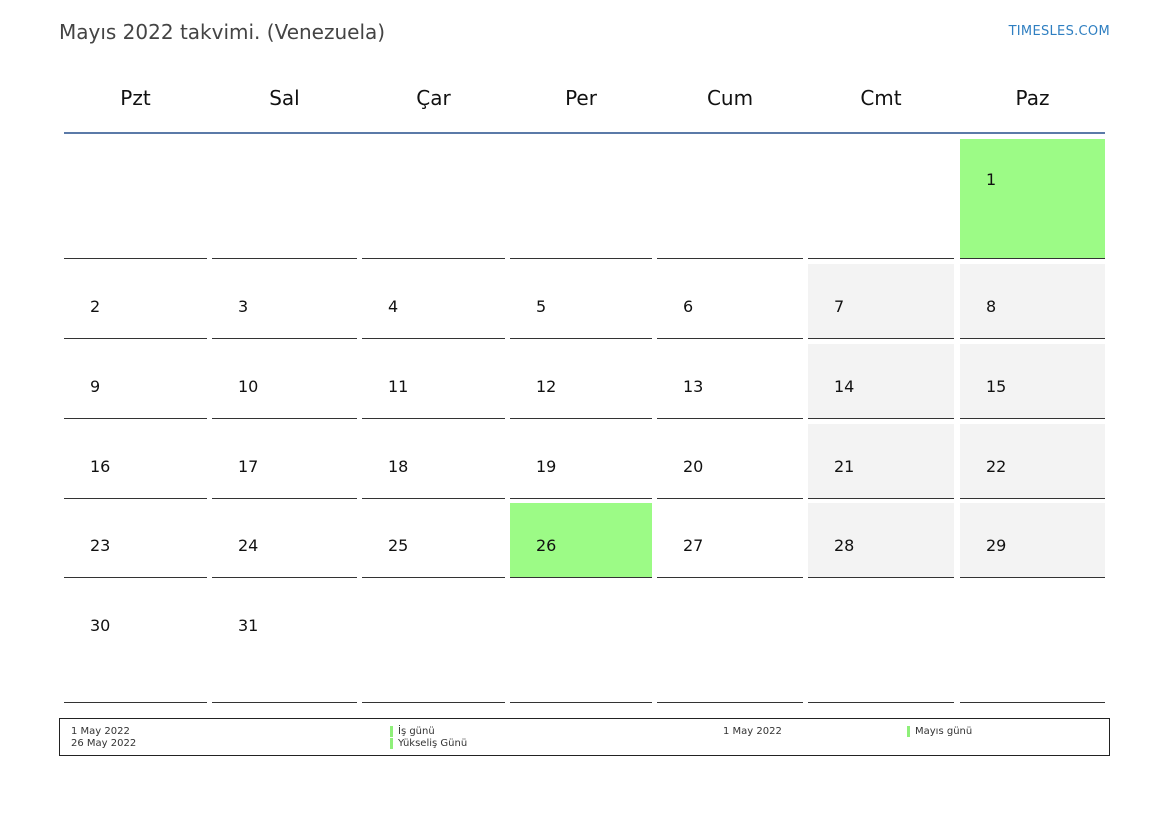 The width and height of the screenshot is (1169, 827). I want to click on day-number: 22, so click(996, 466).